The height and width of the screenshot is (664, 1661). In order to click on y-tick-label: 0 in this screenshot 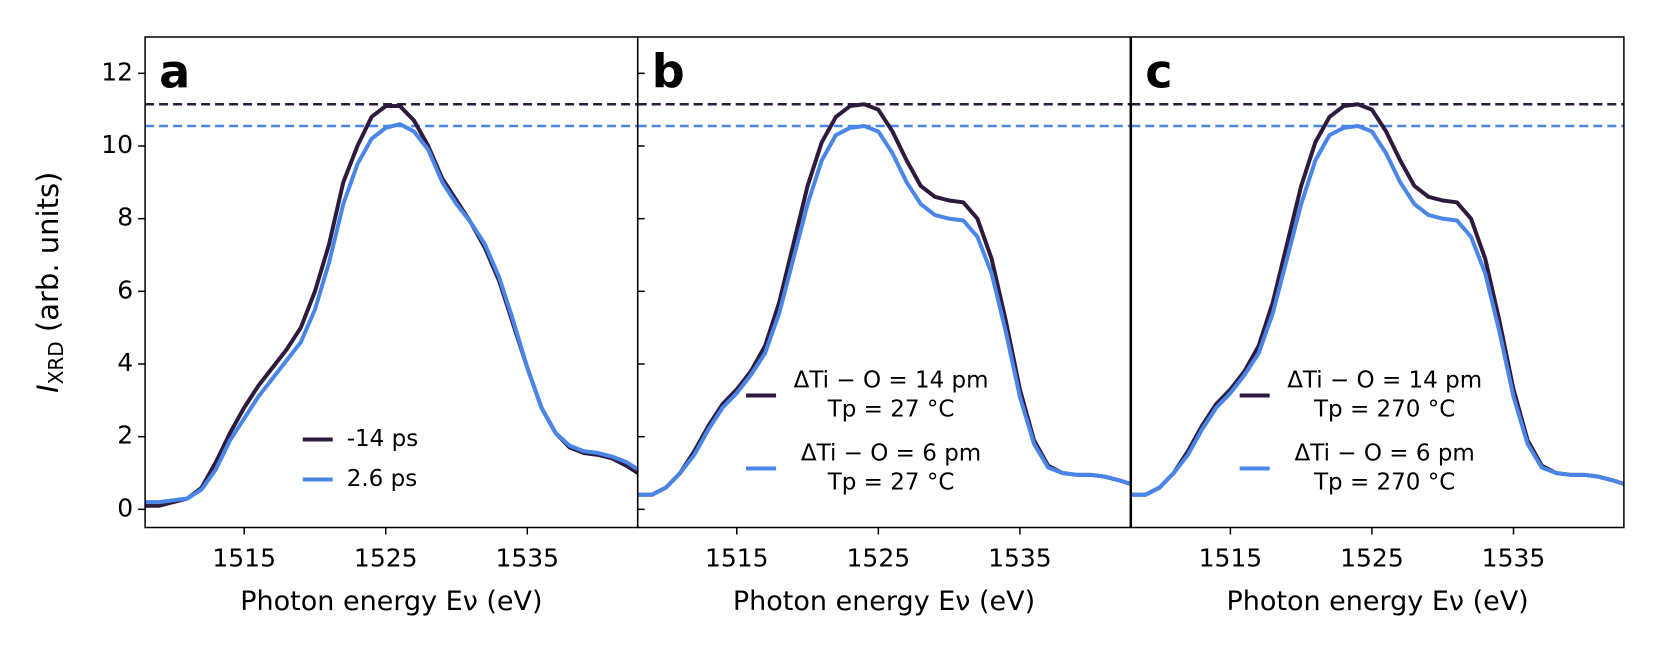, I will do `click(125, 507)`.